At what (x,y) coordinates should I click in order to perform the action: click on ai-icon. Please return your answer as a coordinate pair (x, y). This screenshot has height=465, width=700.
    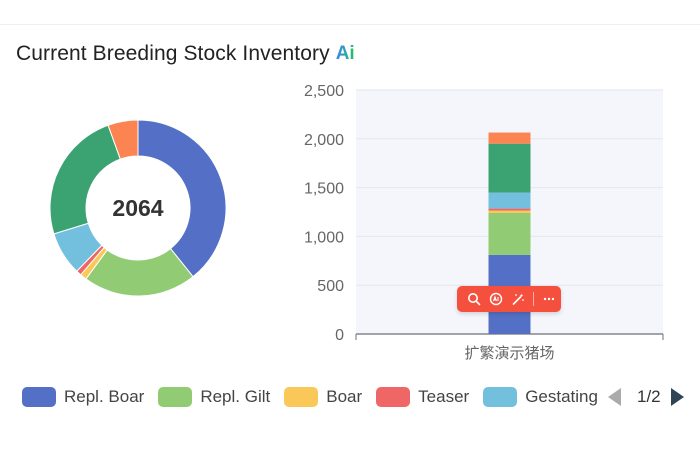
    Looking at the image, I should click on (496, 299).